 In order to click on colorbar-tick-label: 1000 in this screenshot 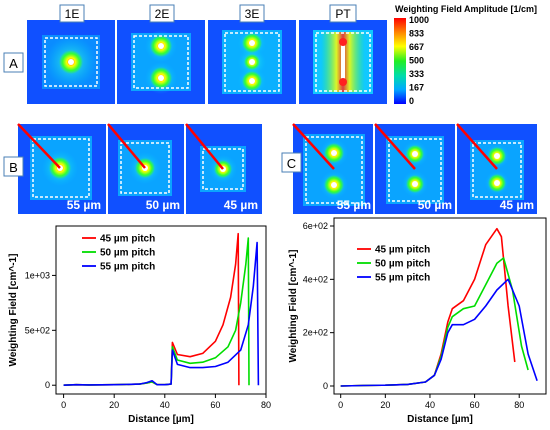, I will do `click(419, 20)`.